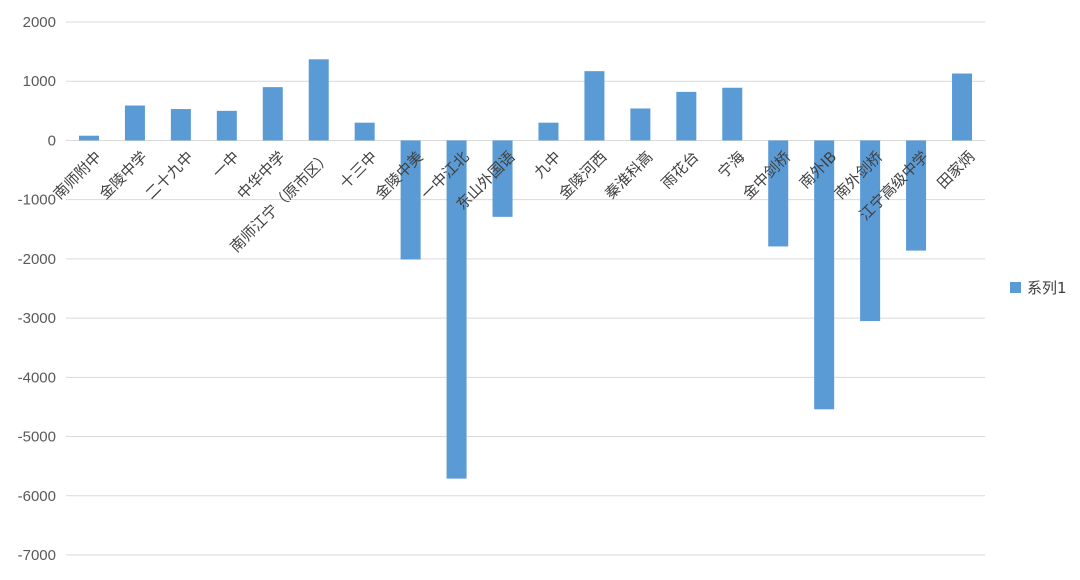 Image resolution: width=1080 pixels, height=580 pixels. What do you see at coordinates (955, 170) in the screenshot?
I see `category-label: 田家炳` at bounding box center [955, 170].